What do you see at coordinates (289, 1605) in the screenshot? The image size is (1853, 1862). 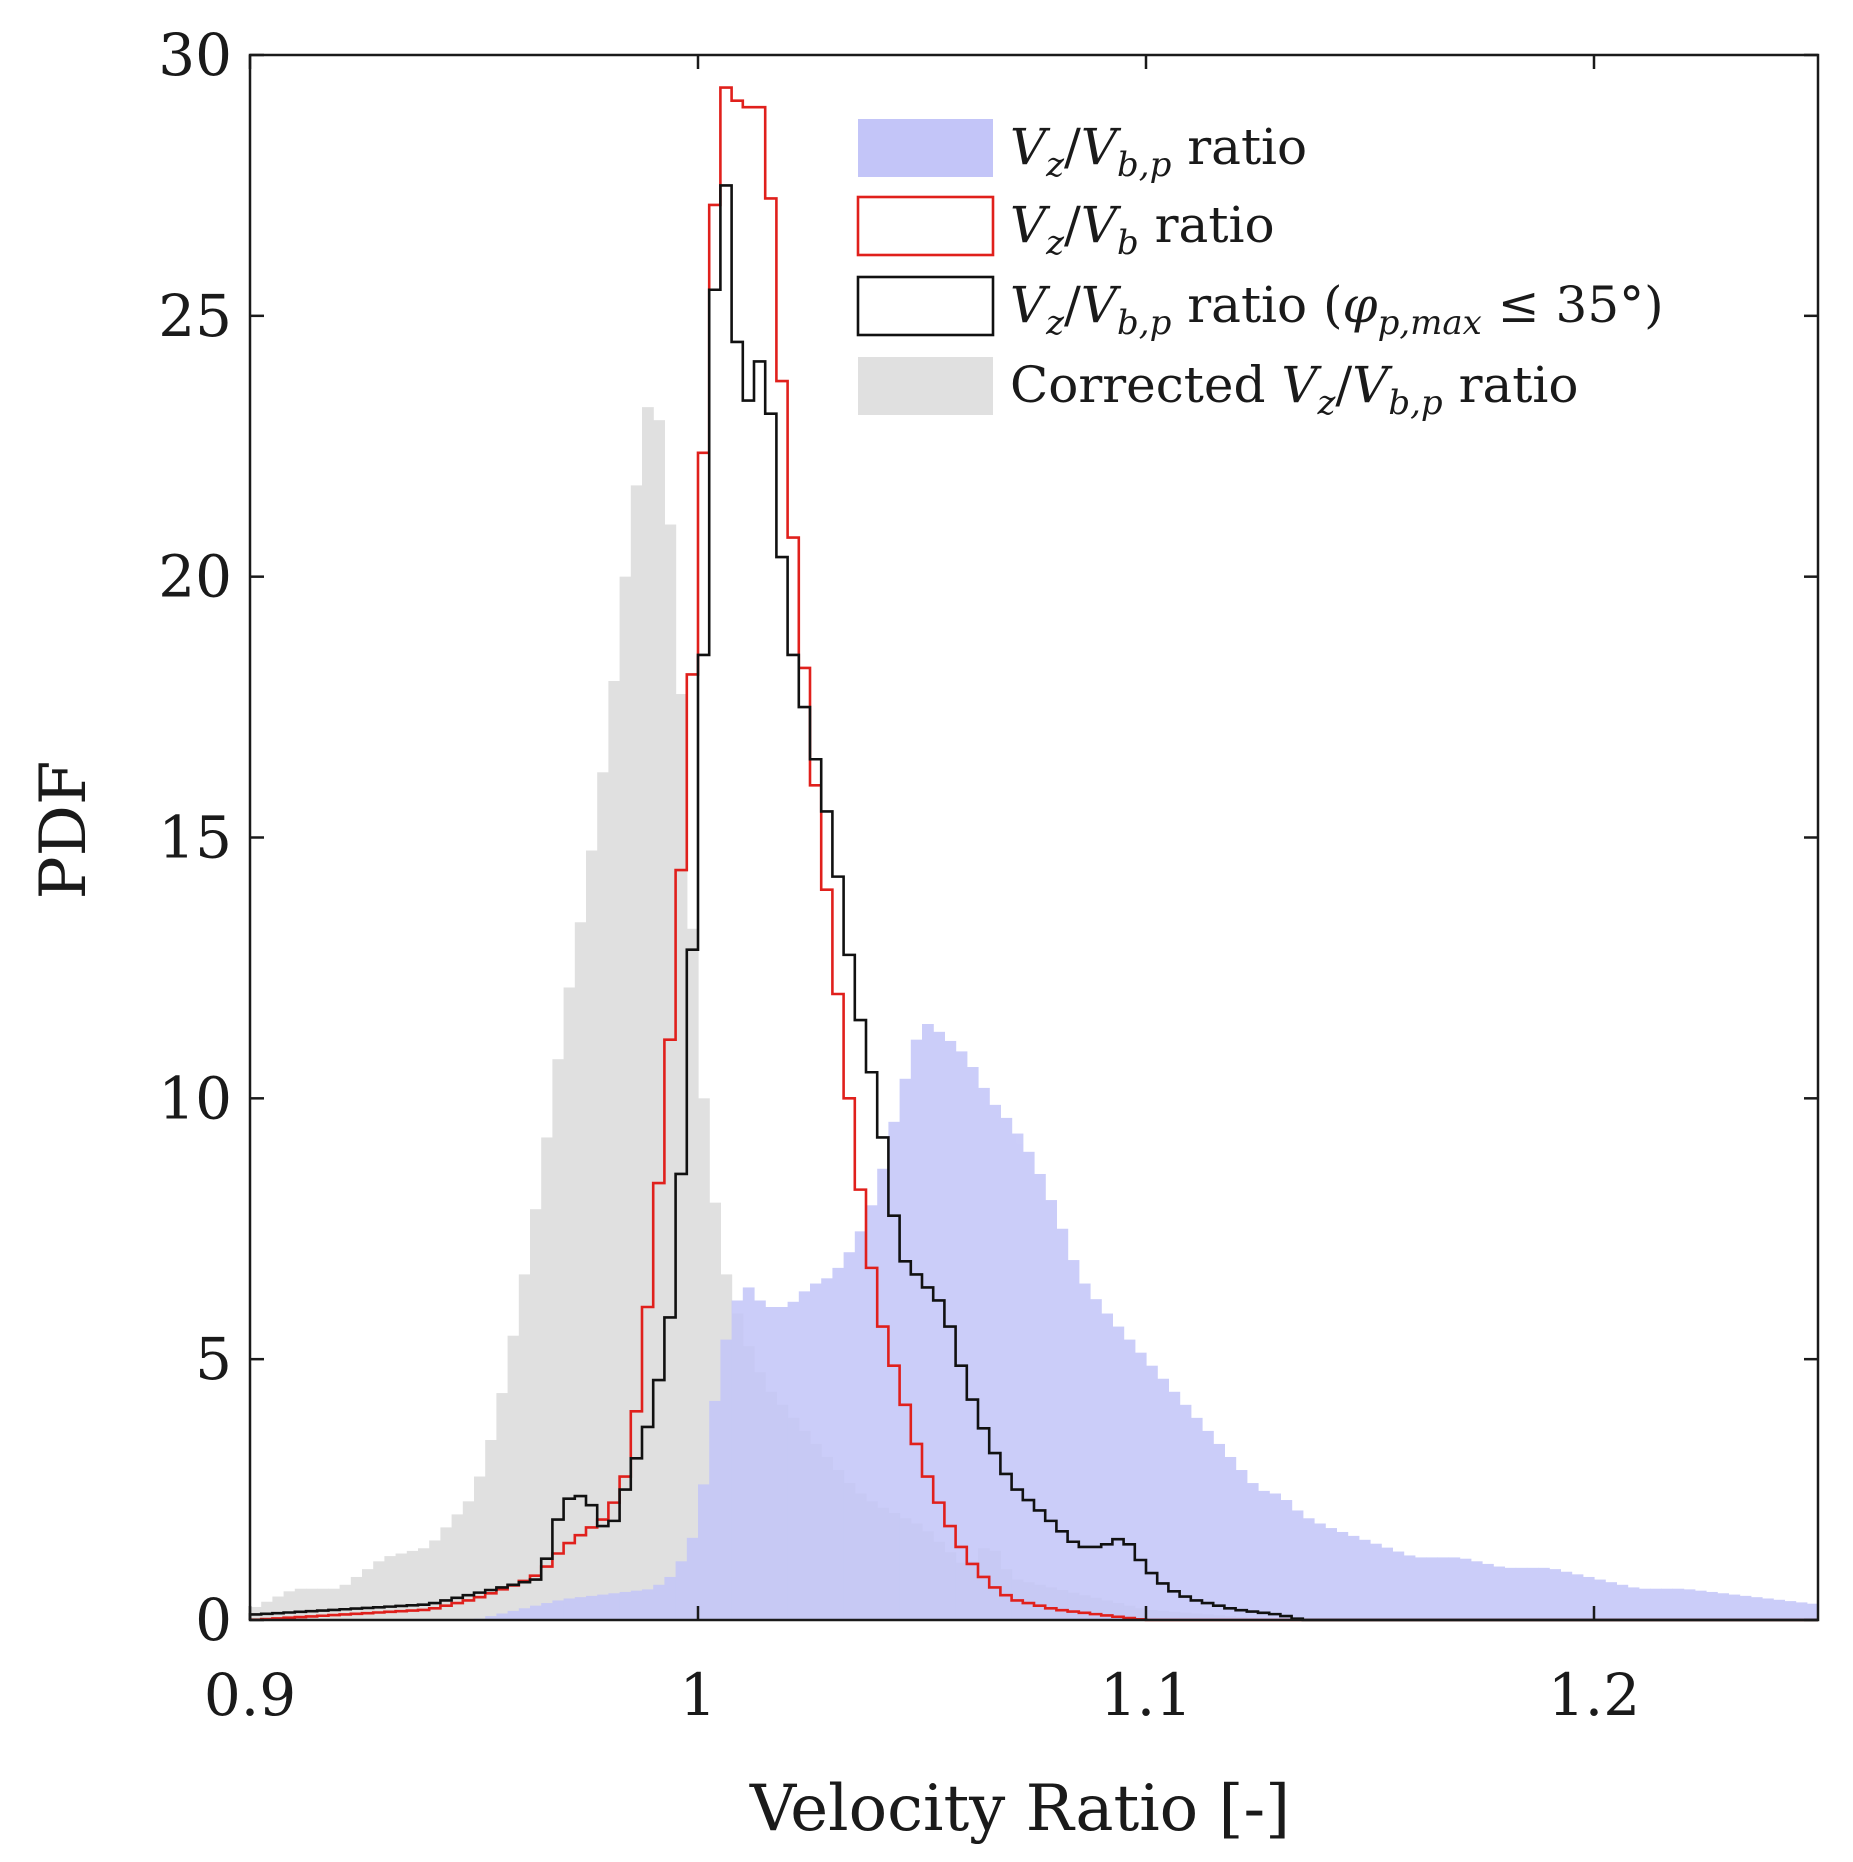 I see `bar-s0-b3` at bounding box center [289, 1605].